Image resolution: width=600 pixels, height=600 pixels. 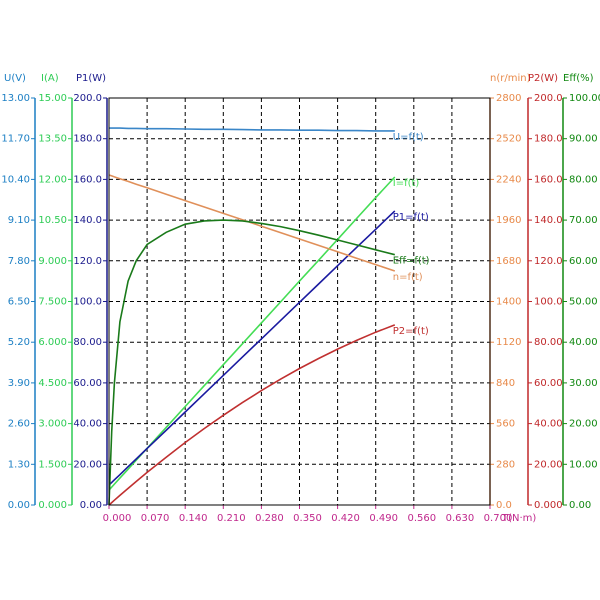 What do you see at coordinates (583, 220) in the screenshot?
I see `y-tick-label: 70.00` at bounding box center [583, 220].